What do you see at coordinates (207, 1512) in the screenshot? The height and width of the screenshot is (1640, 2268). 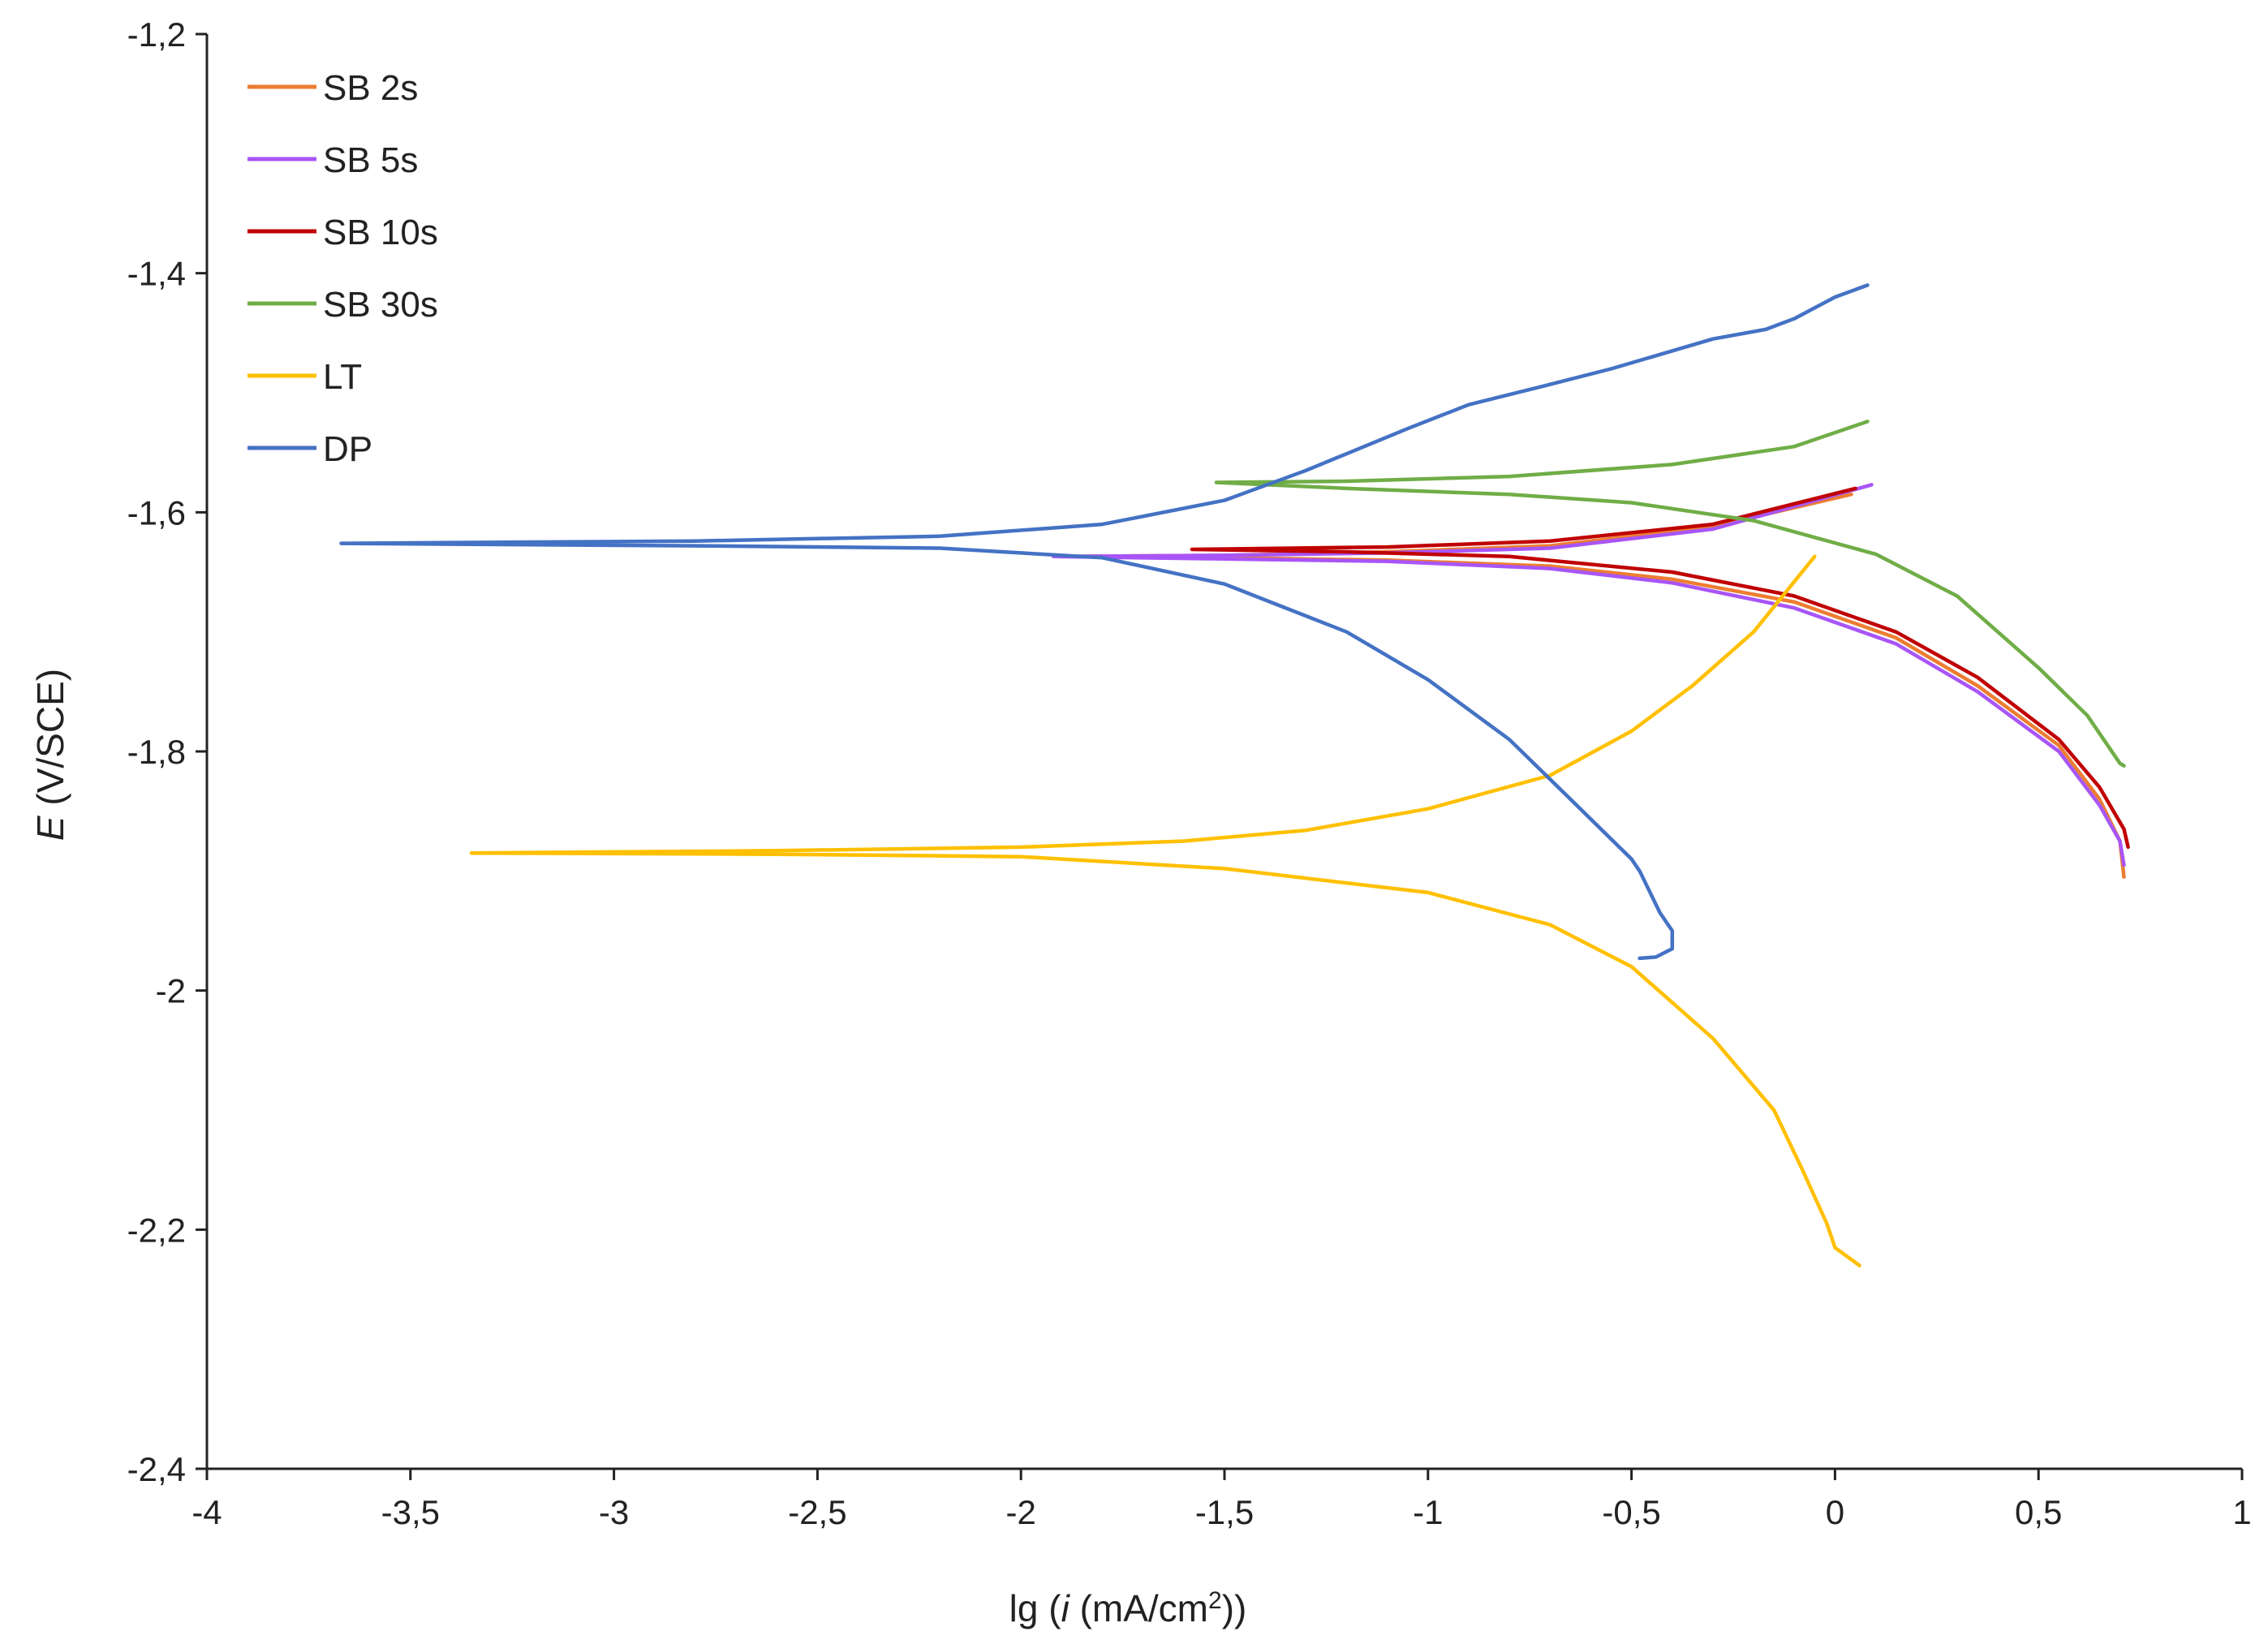 I see `x-tick-label: -4` at bounding box center [207, 1512].